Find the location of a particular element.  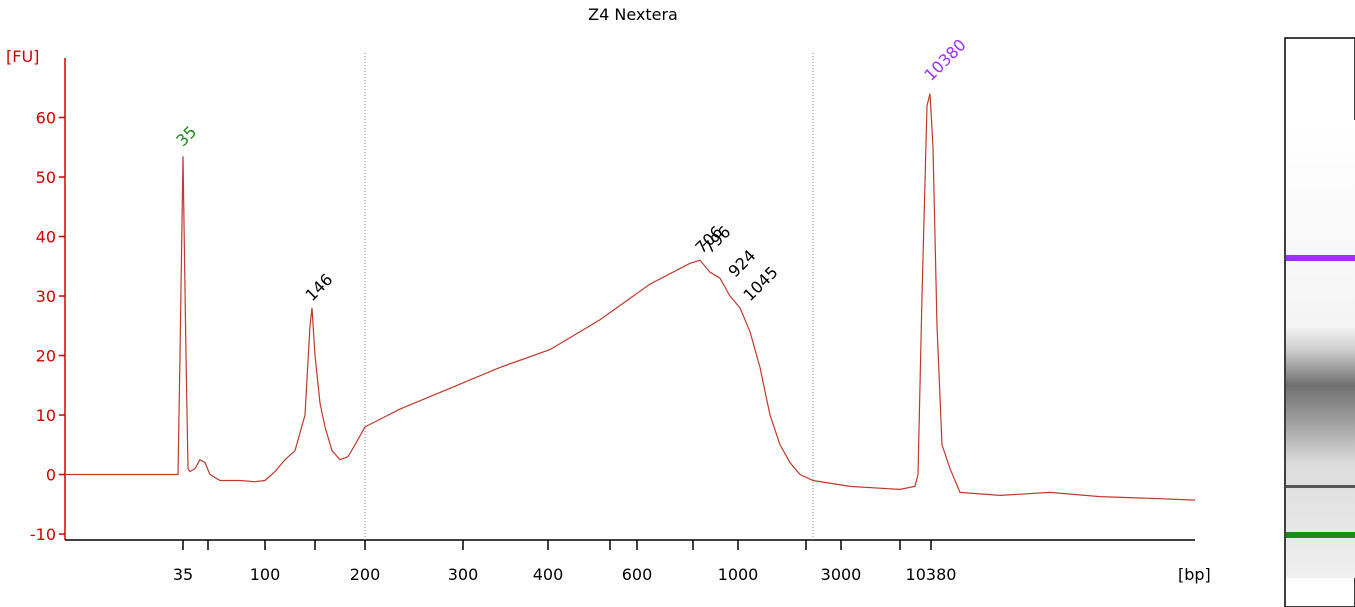

y-tick-label: 40 is located at coordinates (46, 237).